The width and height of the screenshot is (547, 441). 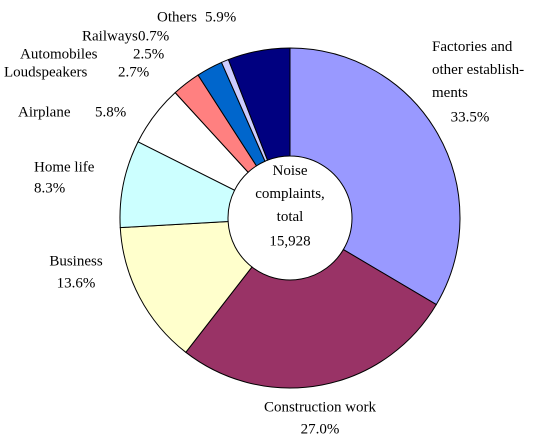 What do you see at coordinates (478, 70) in the screenshot?
I see `slice-label: Factories and other establish-ments` at bounding box center [478, 70].